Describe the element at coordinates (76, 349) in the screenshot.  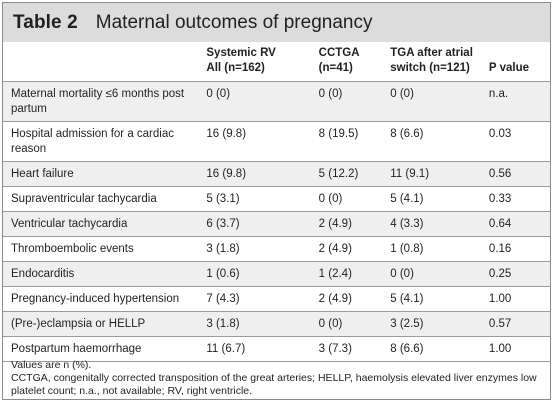
I see `outcome-cell: Postpartum haemorrhage` at that location.